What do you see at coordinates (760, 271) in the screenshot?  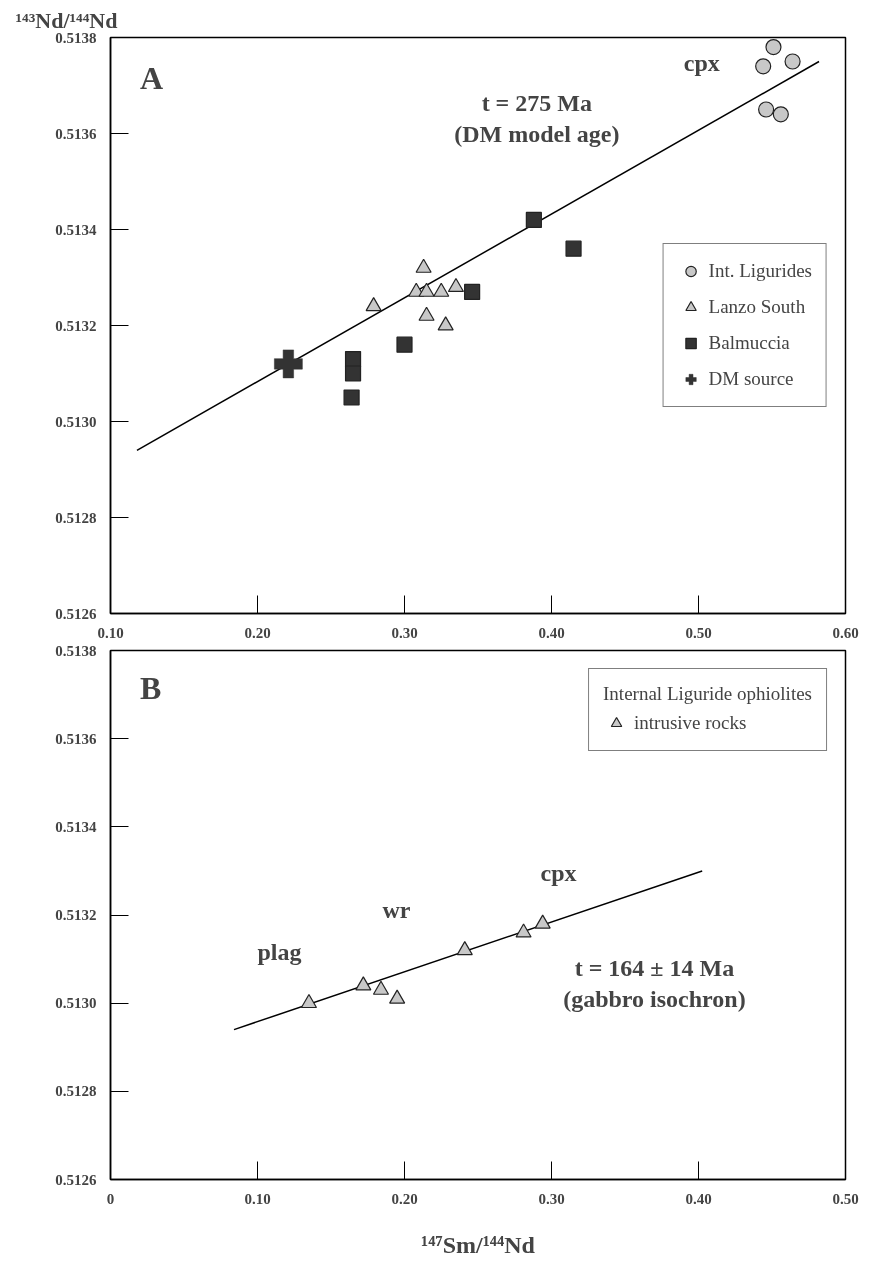 I see `legend-label: Int. Ligurides` at bounding box center [760, 271].